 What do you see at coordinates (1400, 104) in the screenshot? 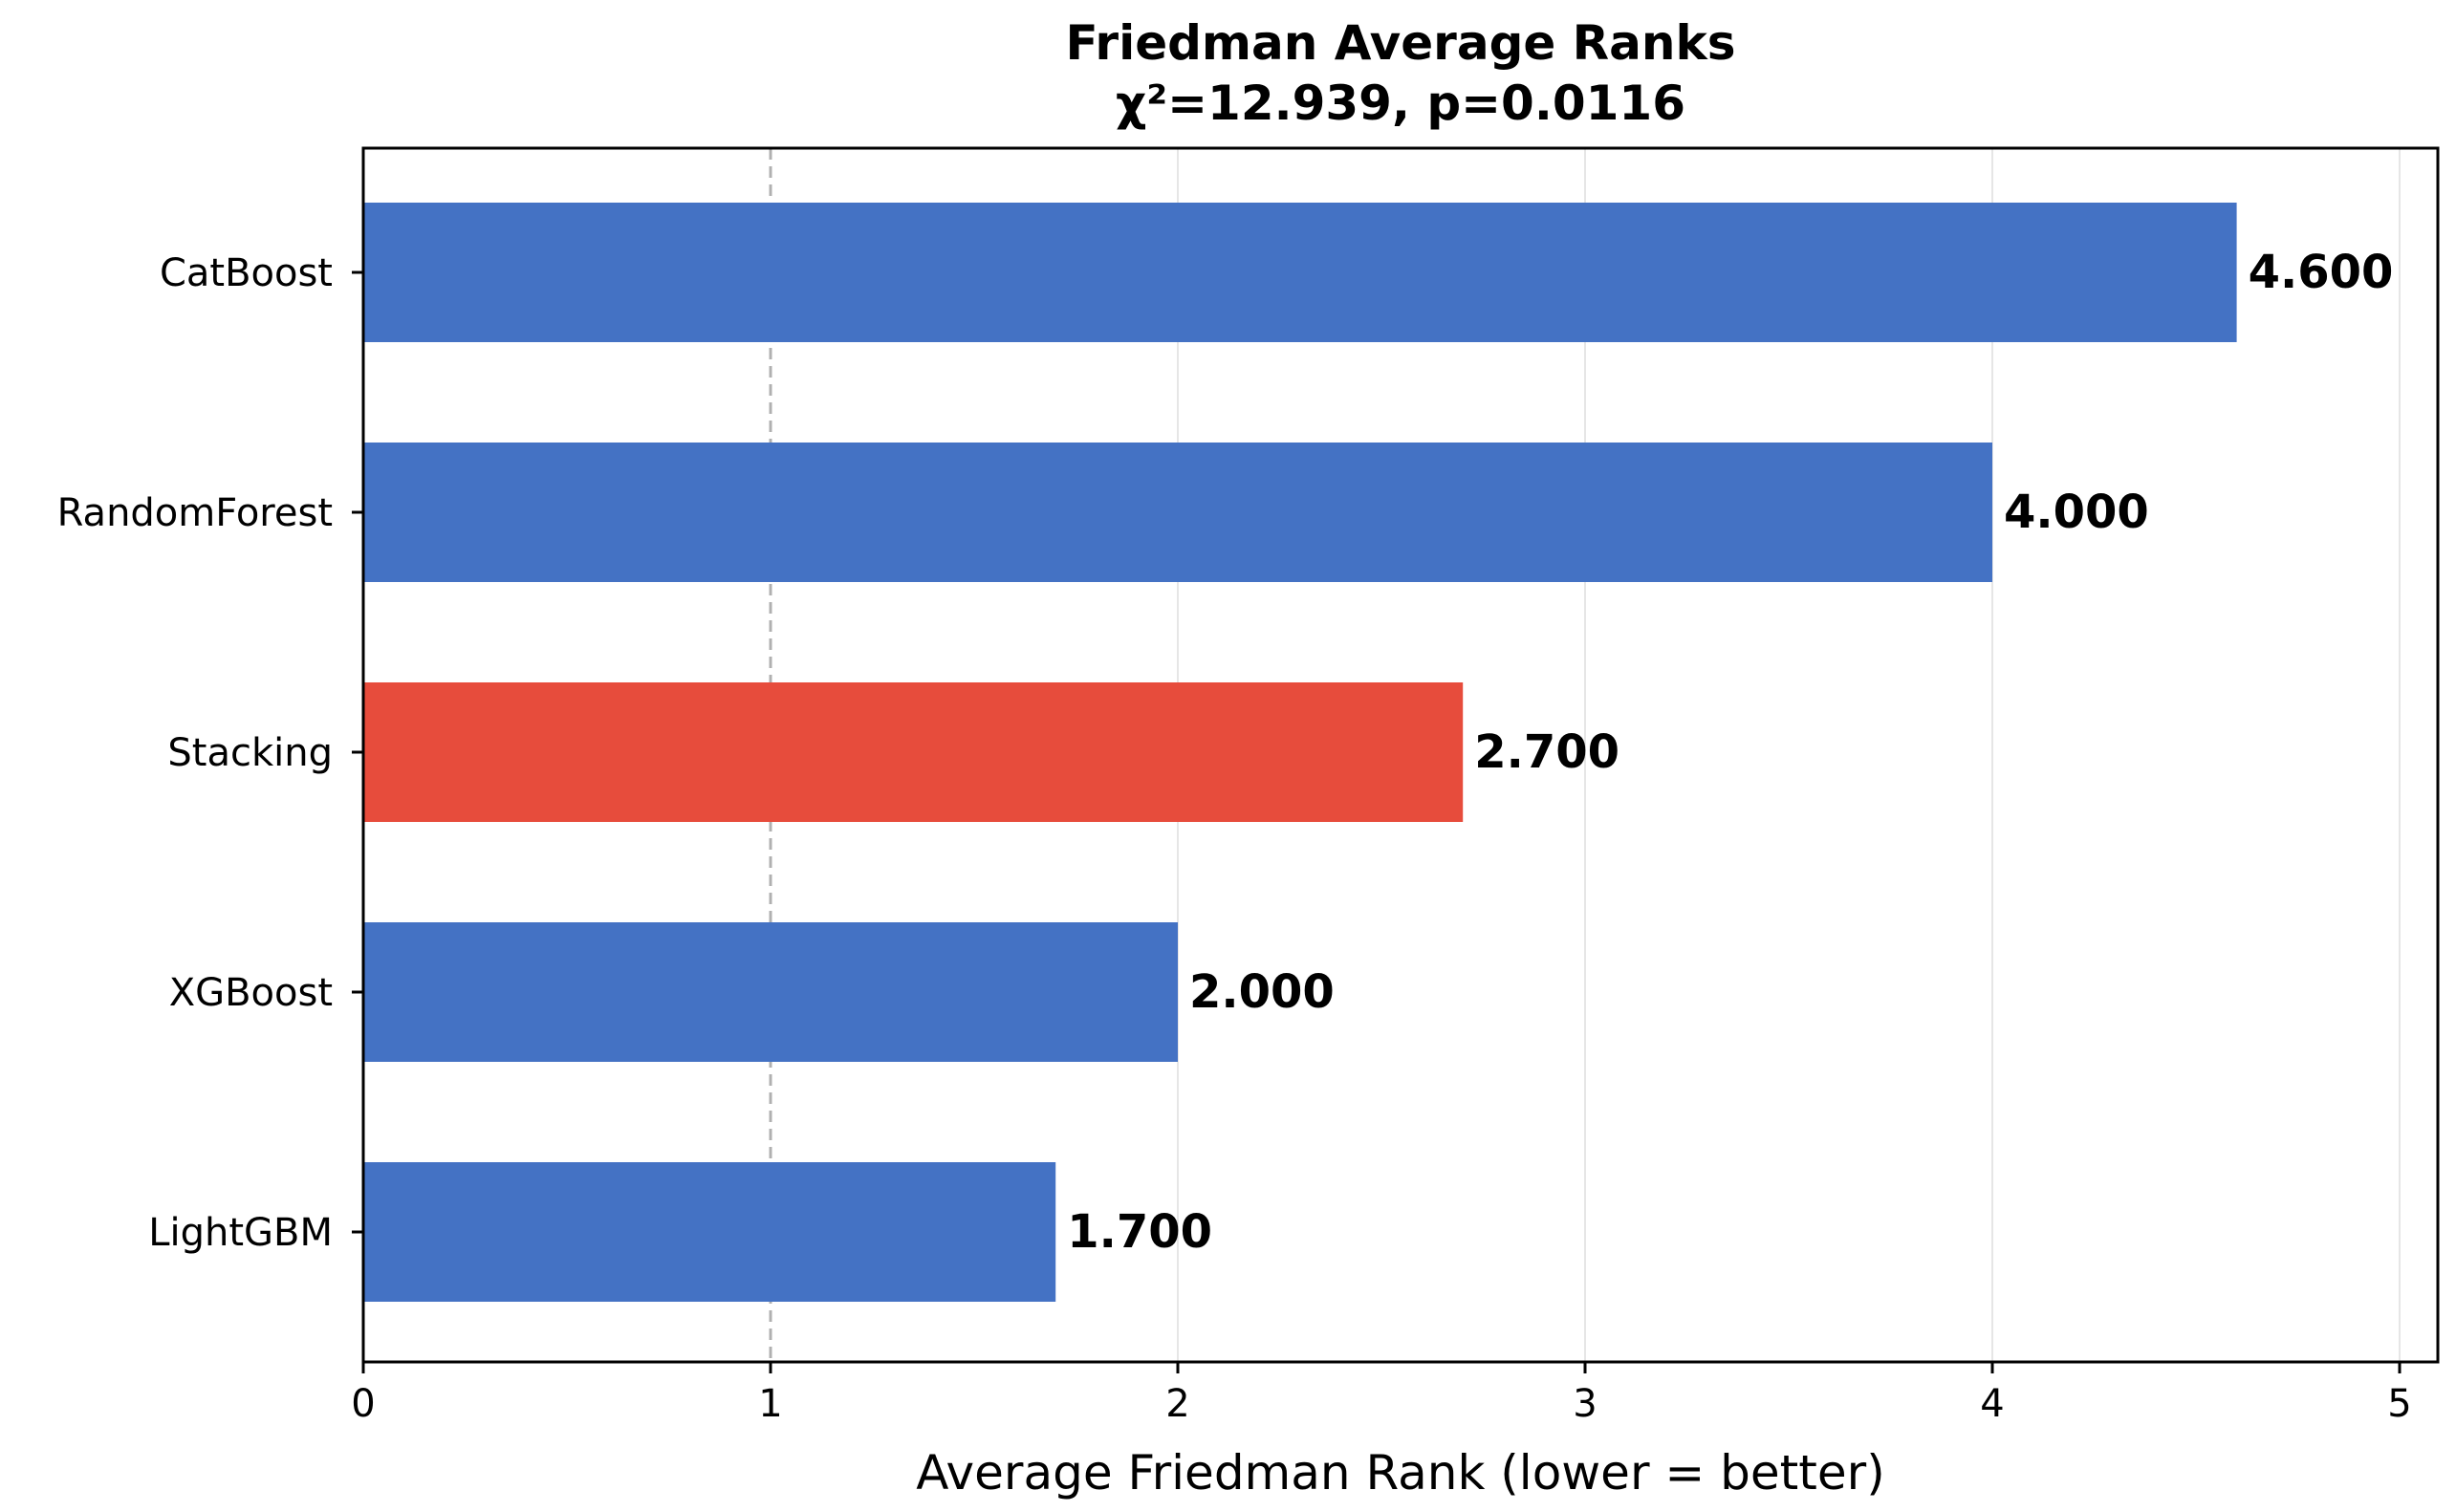
I see `chart-subtitle: χ²=12.939, p=0.0116` at bounding box center [1400, 104].